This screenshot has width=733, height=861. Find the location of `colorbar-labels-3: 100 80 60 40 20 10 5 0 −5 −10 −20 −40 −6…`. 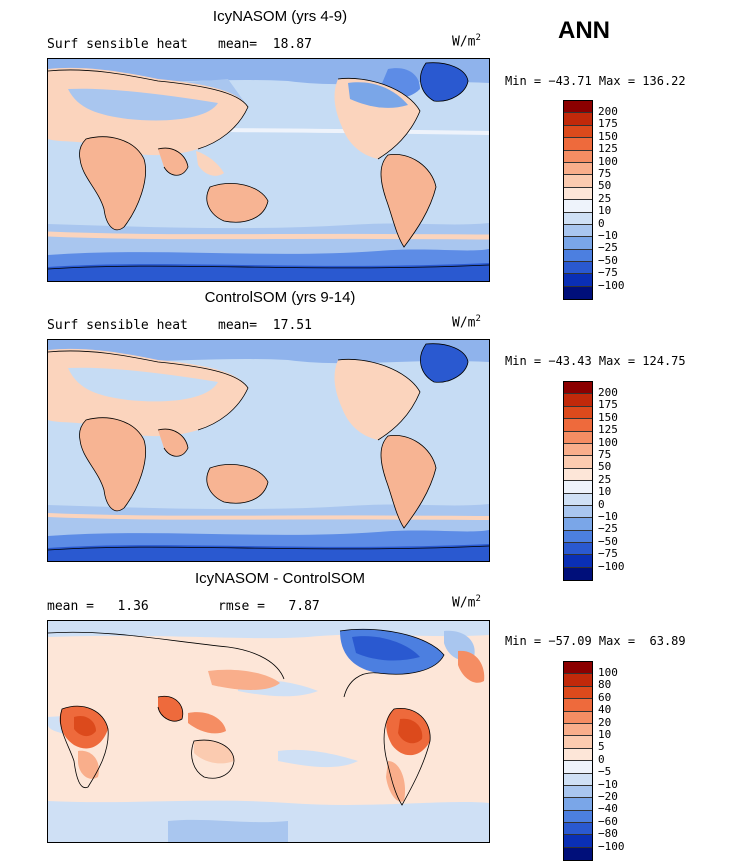

colorbar-labels-3: 100 80 60 40 20 10 5 0 −5 −10 −20 −40 −6… is located at coordinates (611, 759).